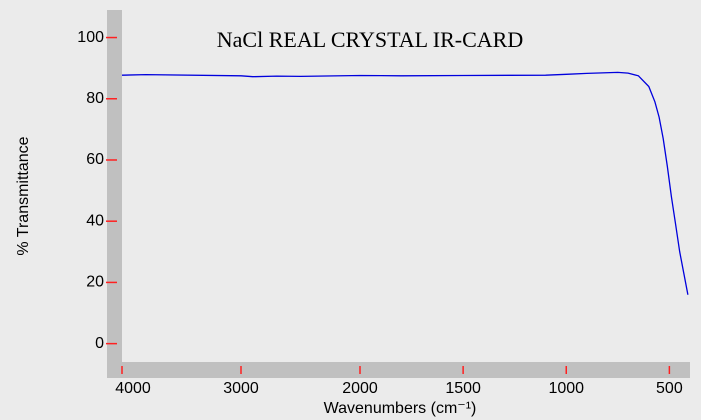 This screenshot has height=420, width=701. Describe the element at coordinates (241, 388) in the screenshot. I see `x-tick-label: 3000` at that location.